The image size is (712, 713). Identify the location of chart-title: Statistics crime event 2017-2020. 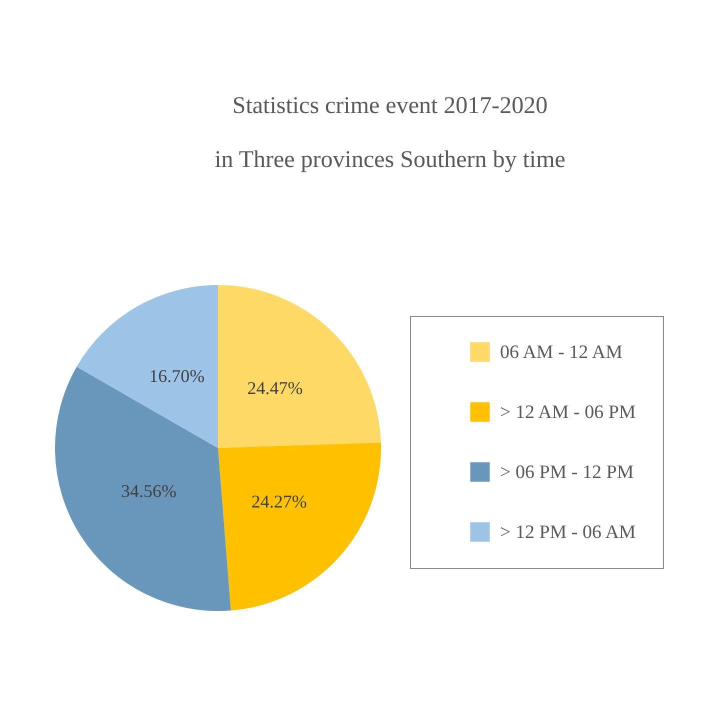
(390, 106).